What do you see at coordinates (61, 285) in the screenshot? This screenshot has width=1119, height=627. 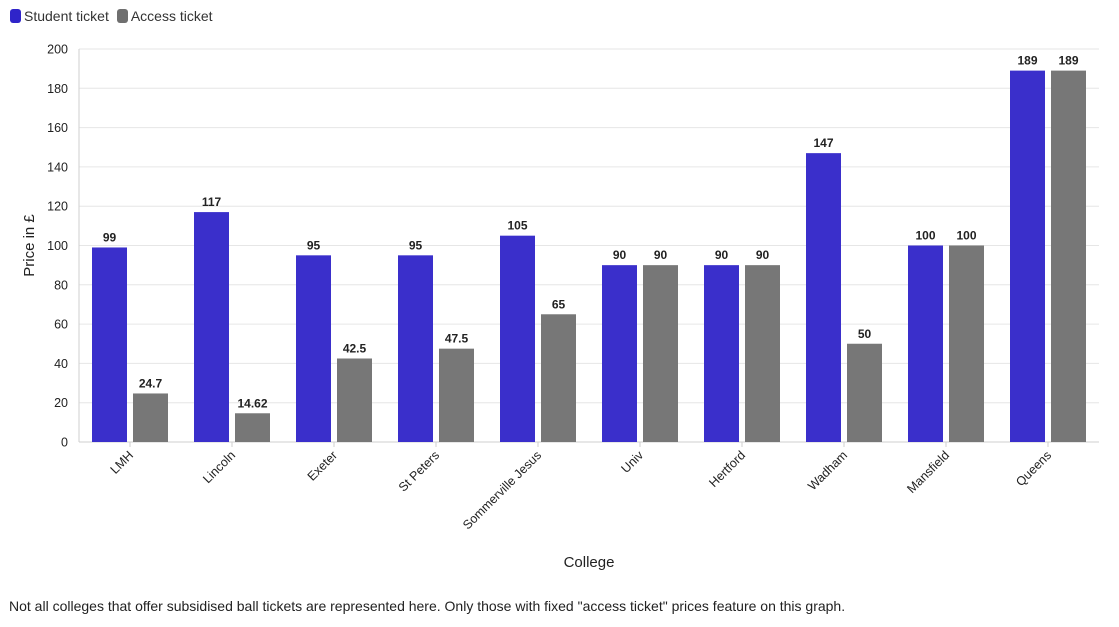 I see `y-tick-label: 80` at bounding box center [61, 285].